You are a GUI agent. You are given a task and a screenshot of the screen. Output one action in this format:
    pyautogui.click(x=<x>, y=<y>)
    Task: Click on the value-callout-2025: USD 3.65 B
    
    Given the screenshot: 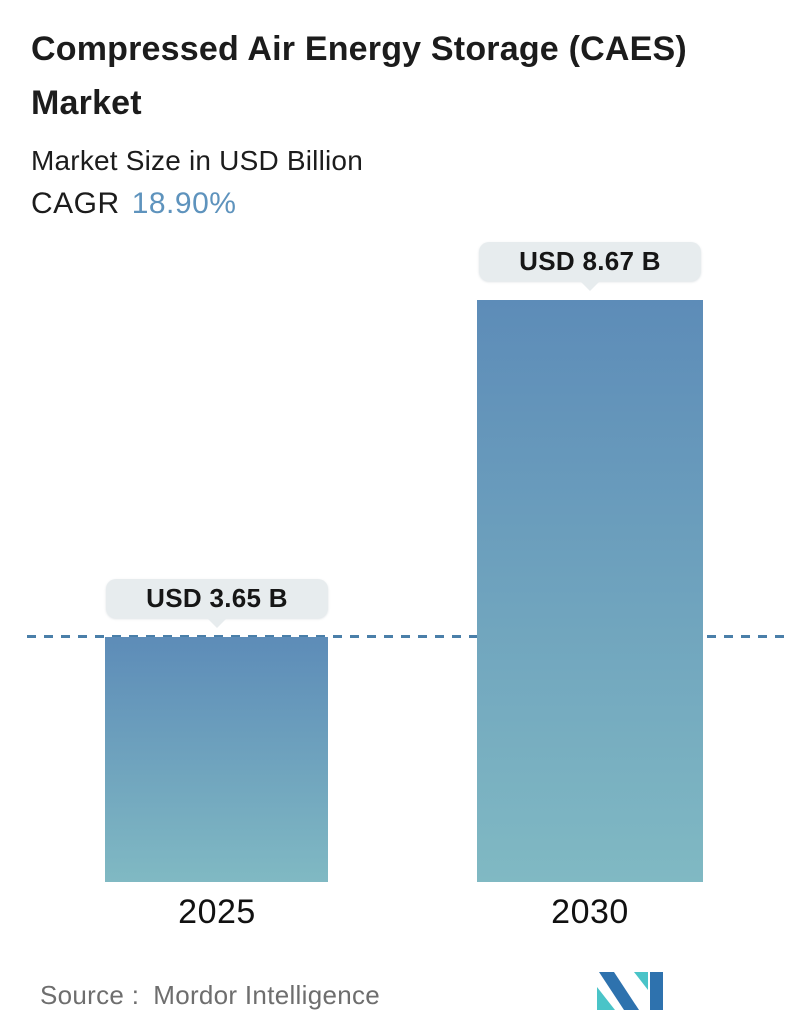 What is the action you would take?
    pyautogui.click(x=217, y=603)
    